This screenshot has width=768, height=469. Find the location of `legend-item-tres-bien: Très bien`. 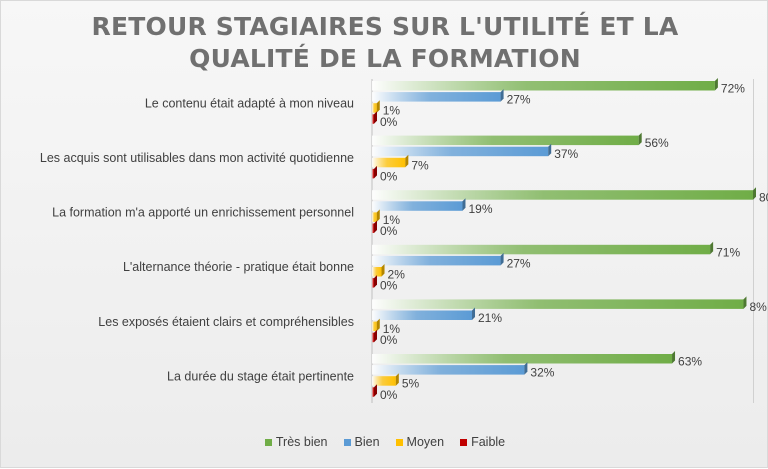

legend-item-tres-bien: Très bien is located at coordinates (296, 442).